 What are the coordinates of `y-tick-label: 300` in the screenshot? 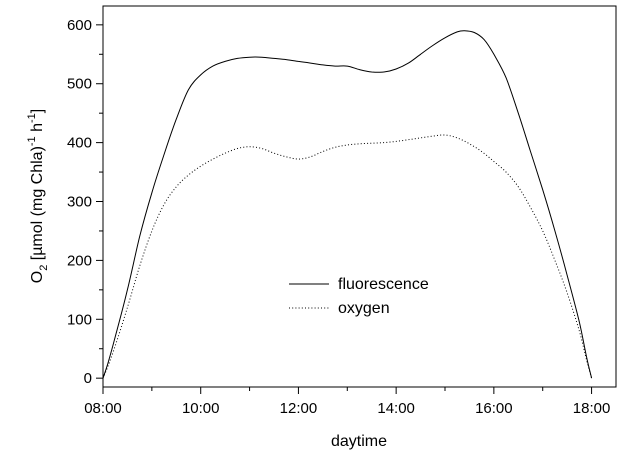 It's located at (79, 202).